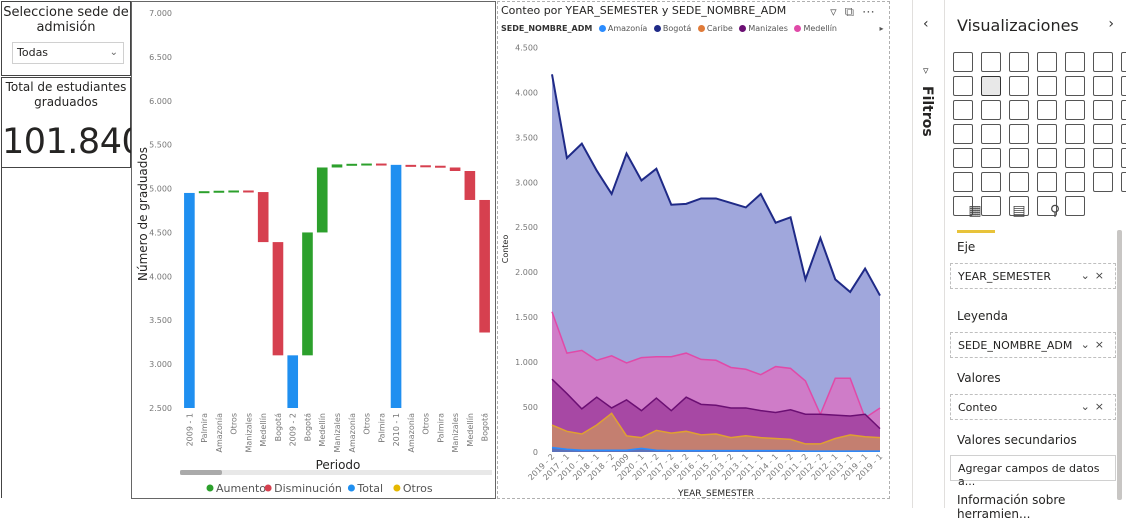 The width and height of the screenshot is (1126, 521). Describe the element at coordinates (928, 254) in the screenshot. I see `filters-pane: ‹ ▿ Filtros` at that location.